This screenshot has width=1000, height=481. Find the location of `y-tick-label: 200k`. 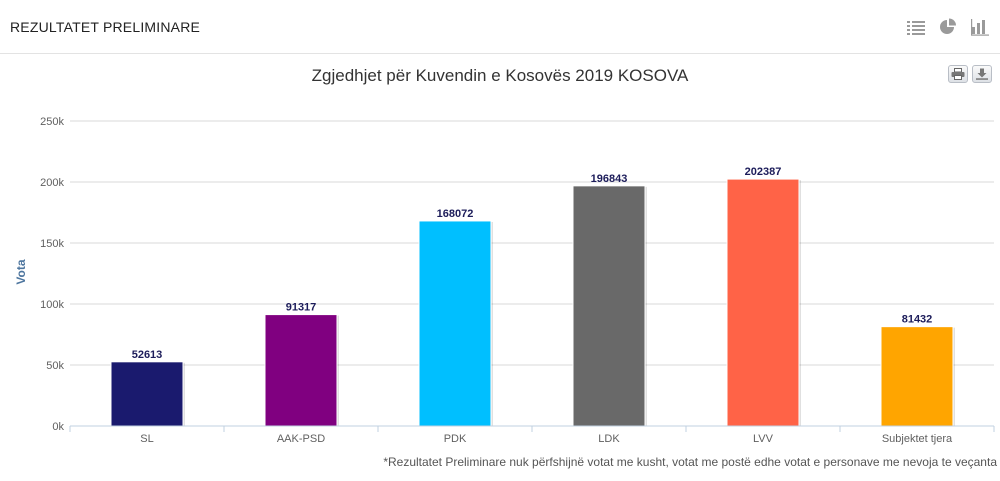

y-tick-label: 200k is located at coordinates (52, 183).